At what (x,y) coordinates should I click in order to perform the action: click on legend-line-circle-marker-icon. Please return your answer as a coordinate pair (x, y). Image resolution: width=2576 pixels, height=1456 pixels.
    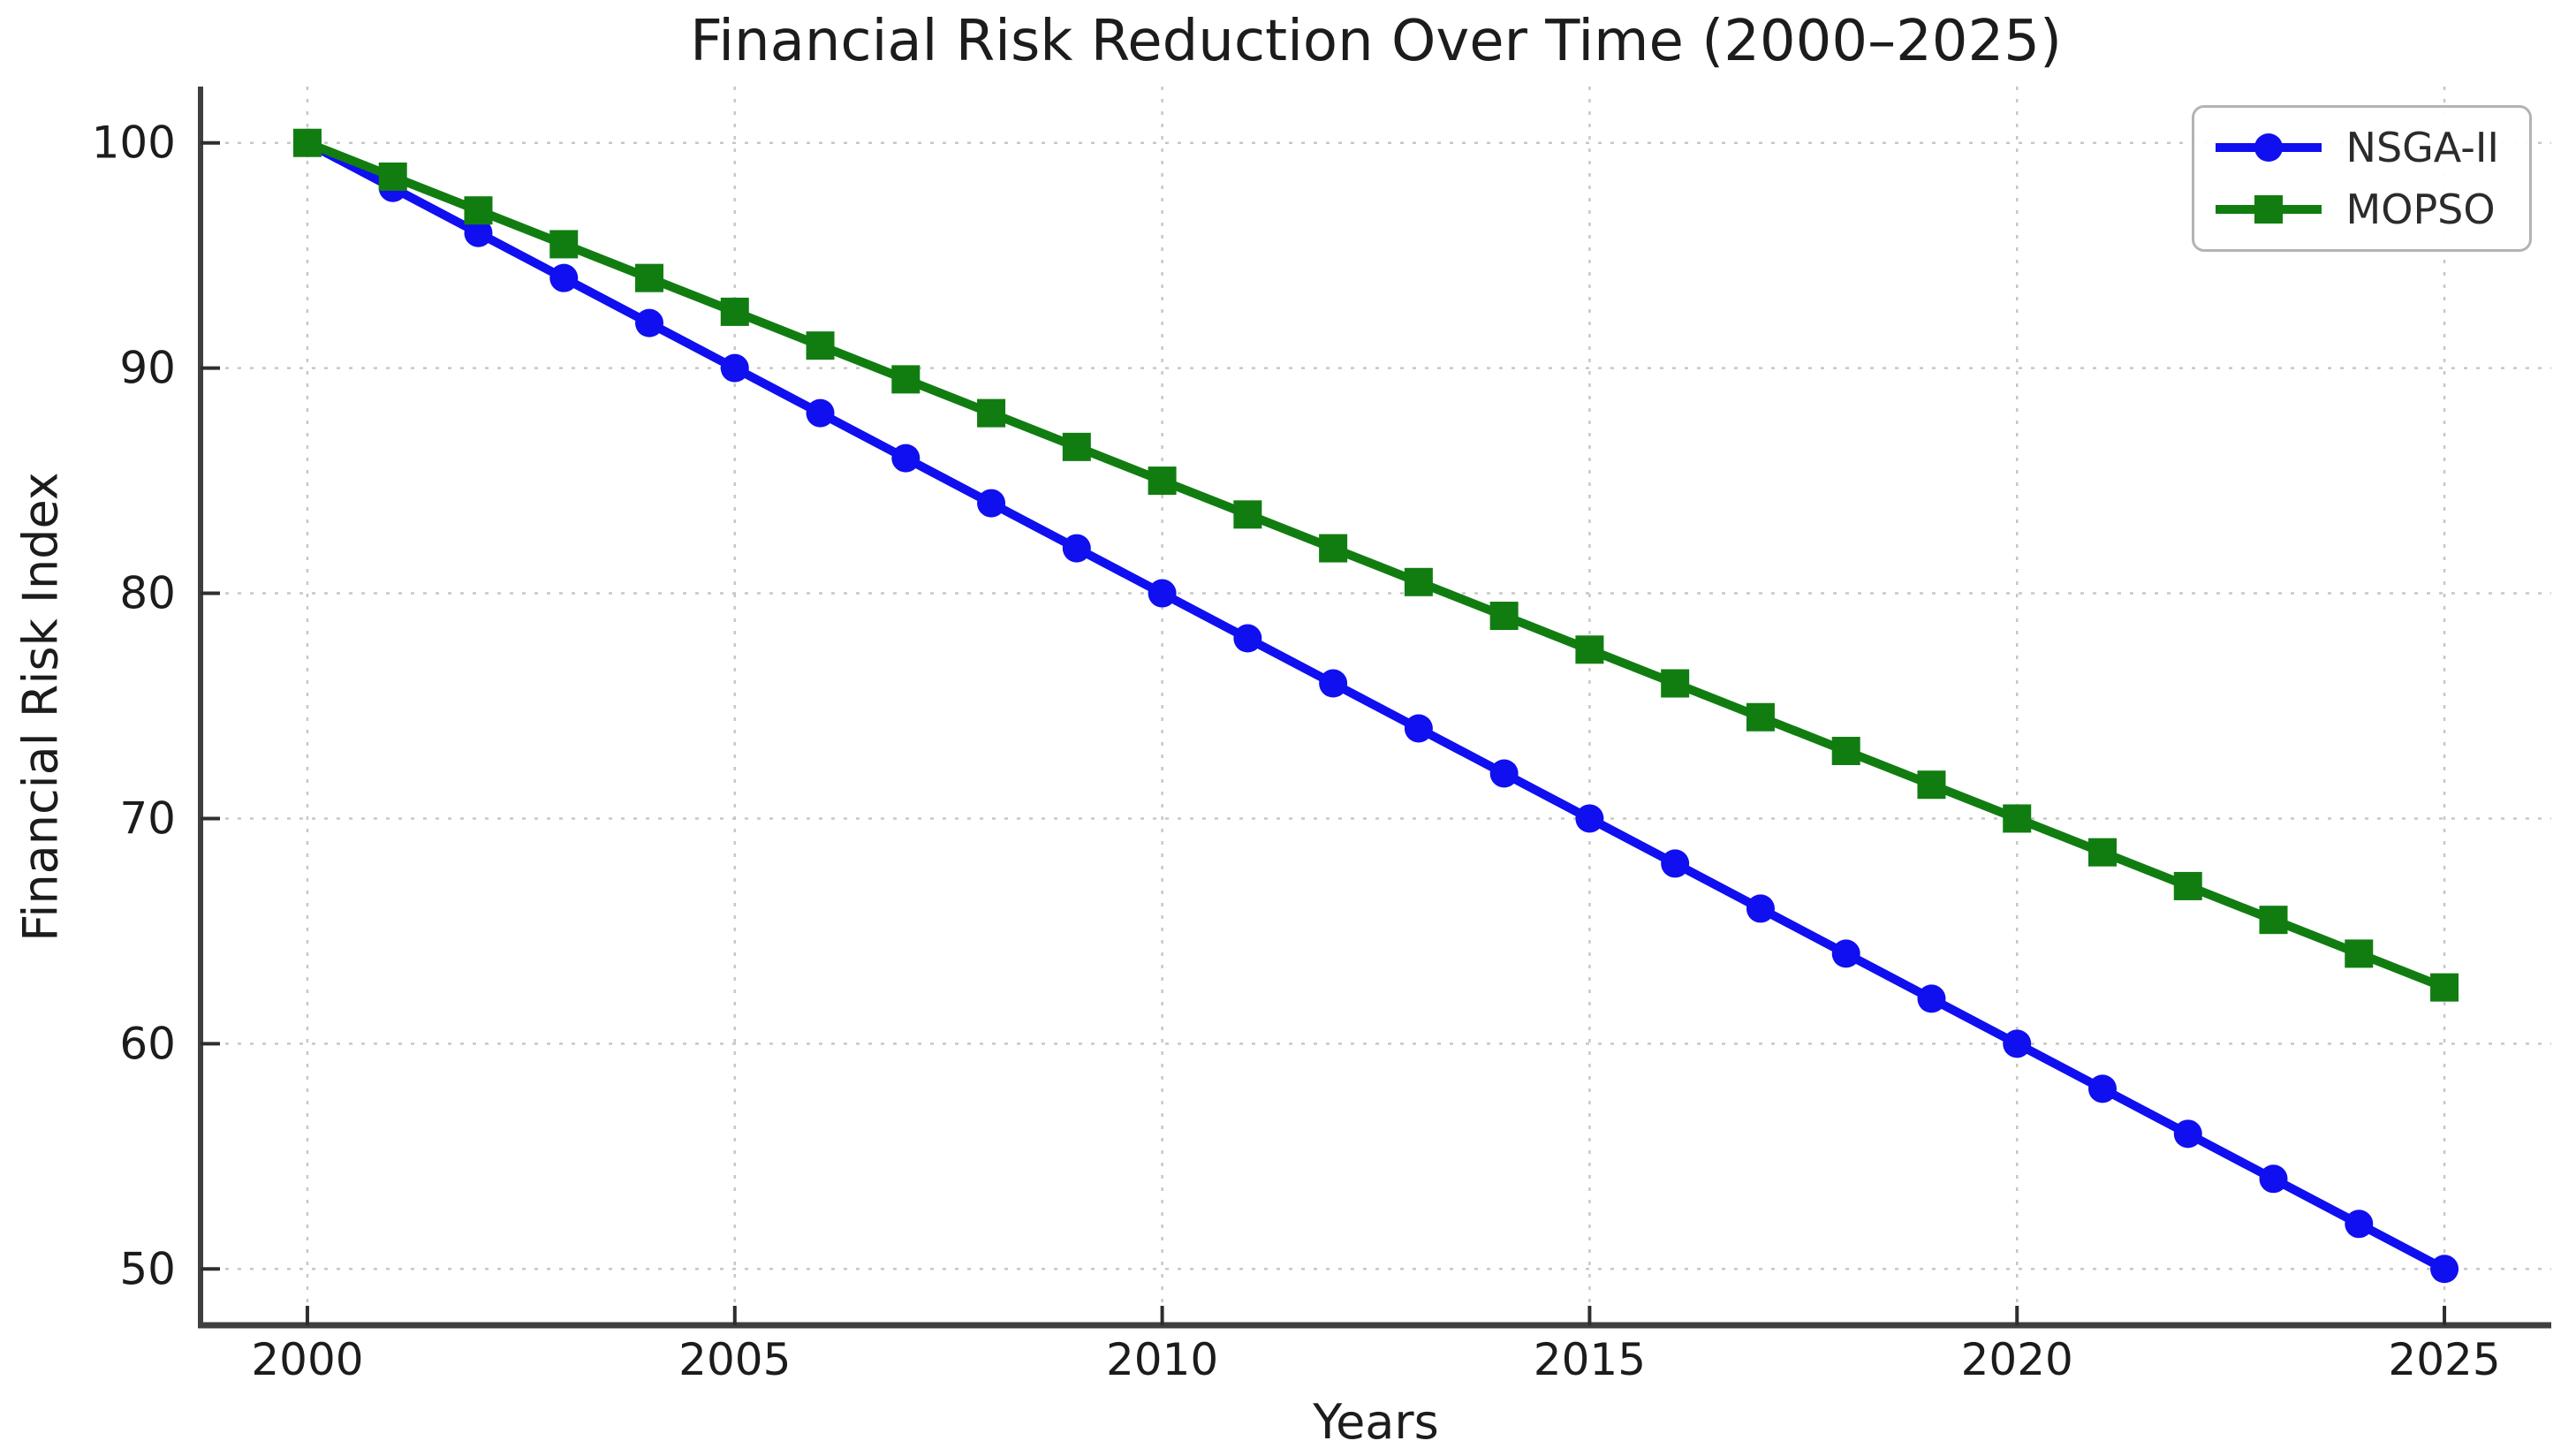
    Looking at the image, I should click on (2268, 148).